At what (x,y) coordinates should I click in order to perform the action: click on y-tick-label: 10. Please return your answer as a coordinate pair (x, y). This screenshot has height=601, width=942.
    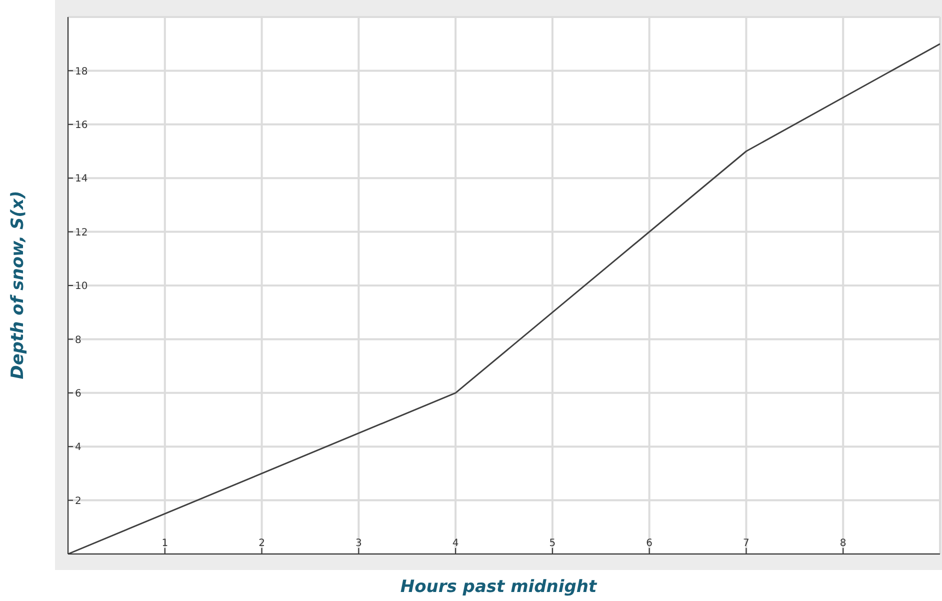
    Looking at the image, I should click on (81, 286).